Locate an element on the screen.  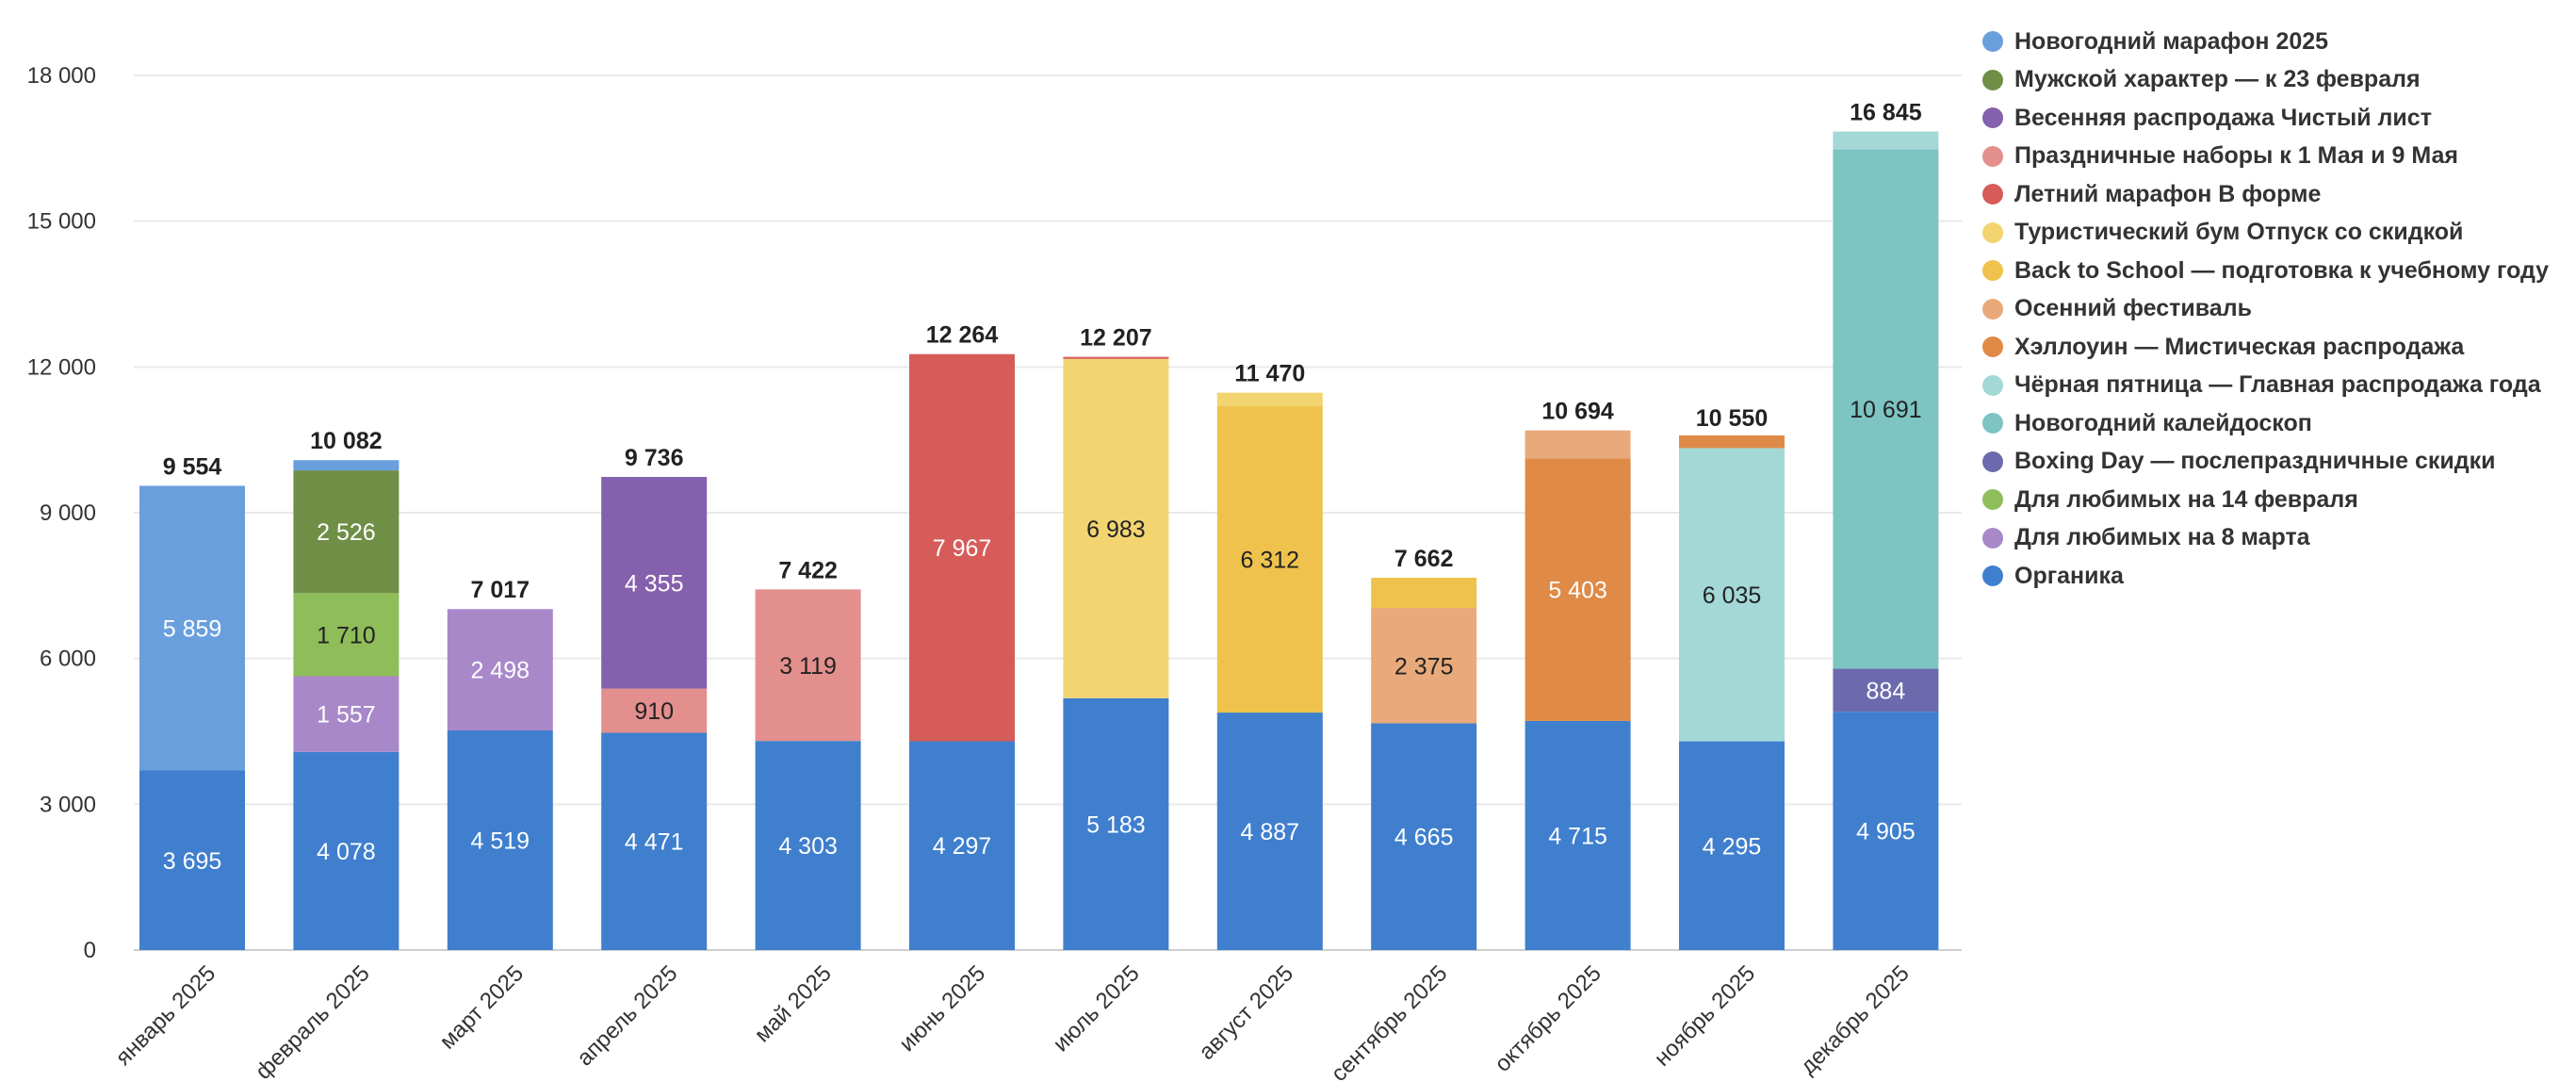
segment-value-label: 2 375 is located at coordinates (1424, 667).